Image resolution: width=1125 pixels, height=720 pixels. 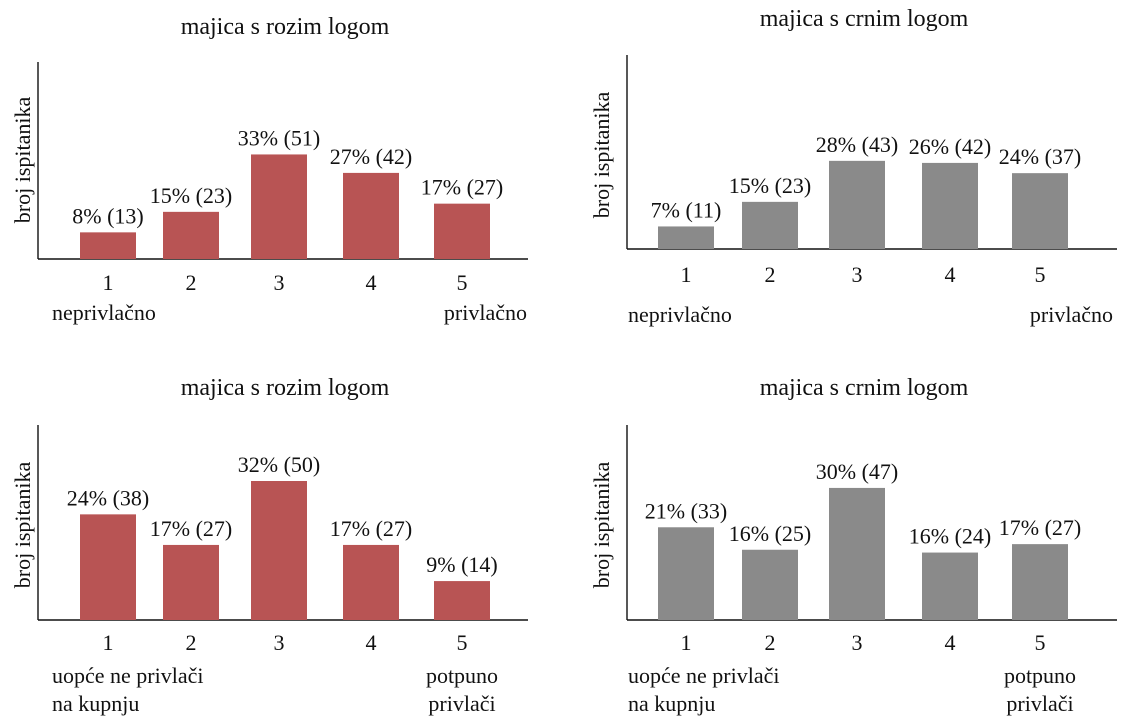 I want to click on data-label-5: 9% (14), so click(x=461, y=564).